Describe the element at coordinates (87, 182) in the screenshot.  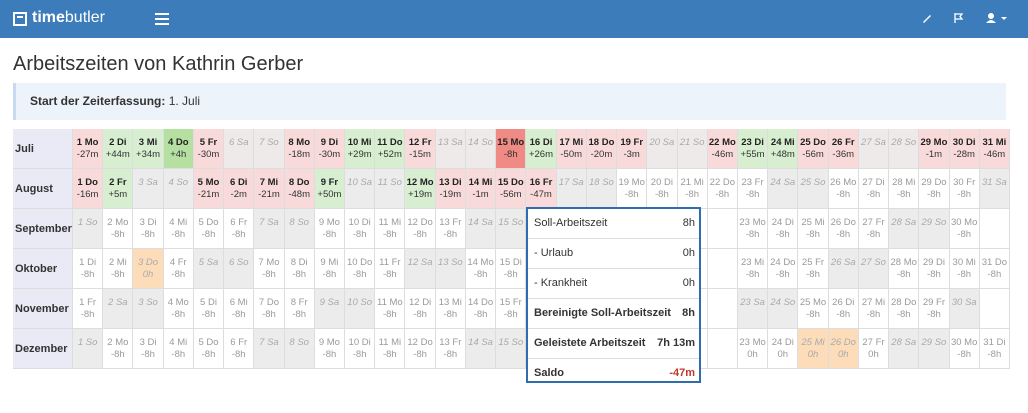
I see `day-label: 1 Do` at that location.